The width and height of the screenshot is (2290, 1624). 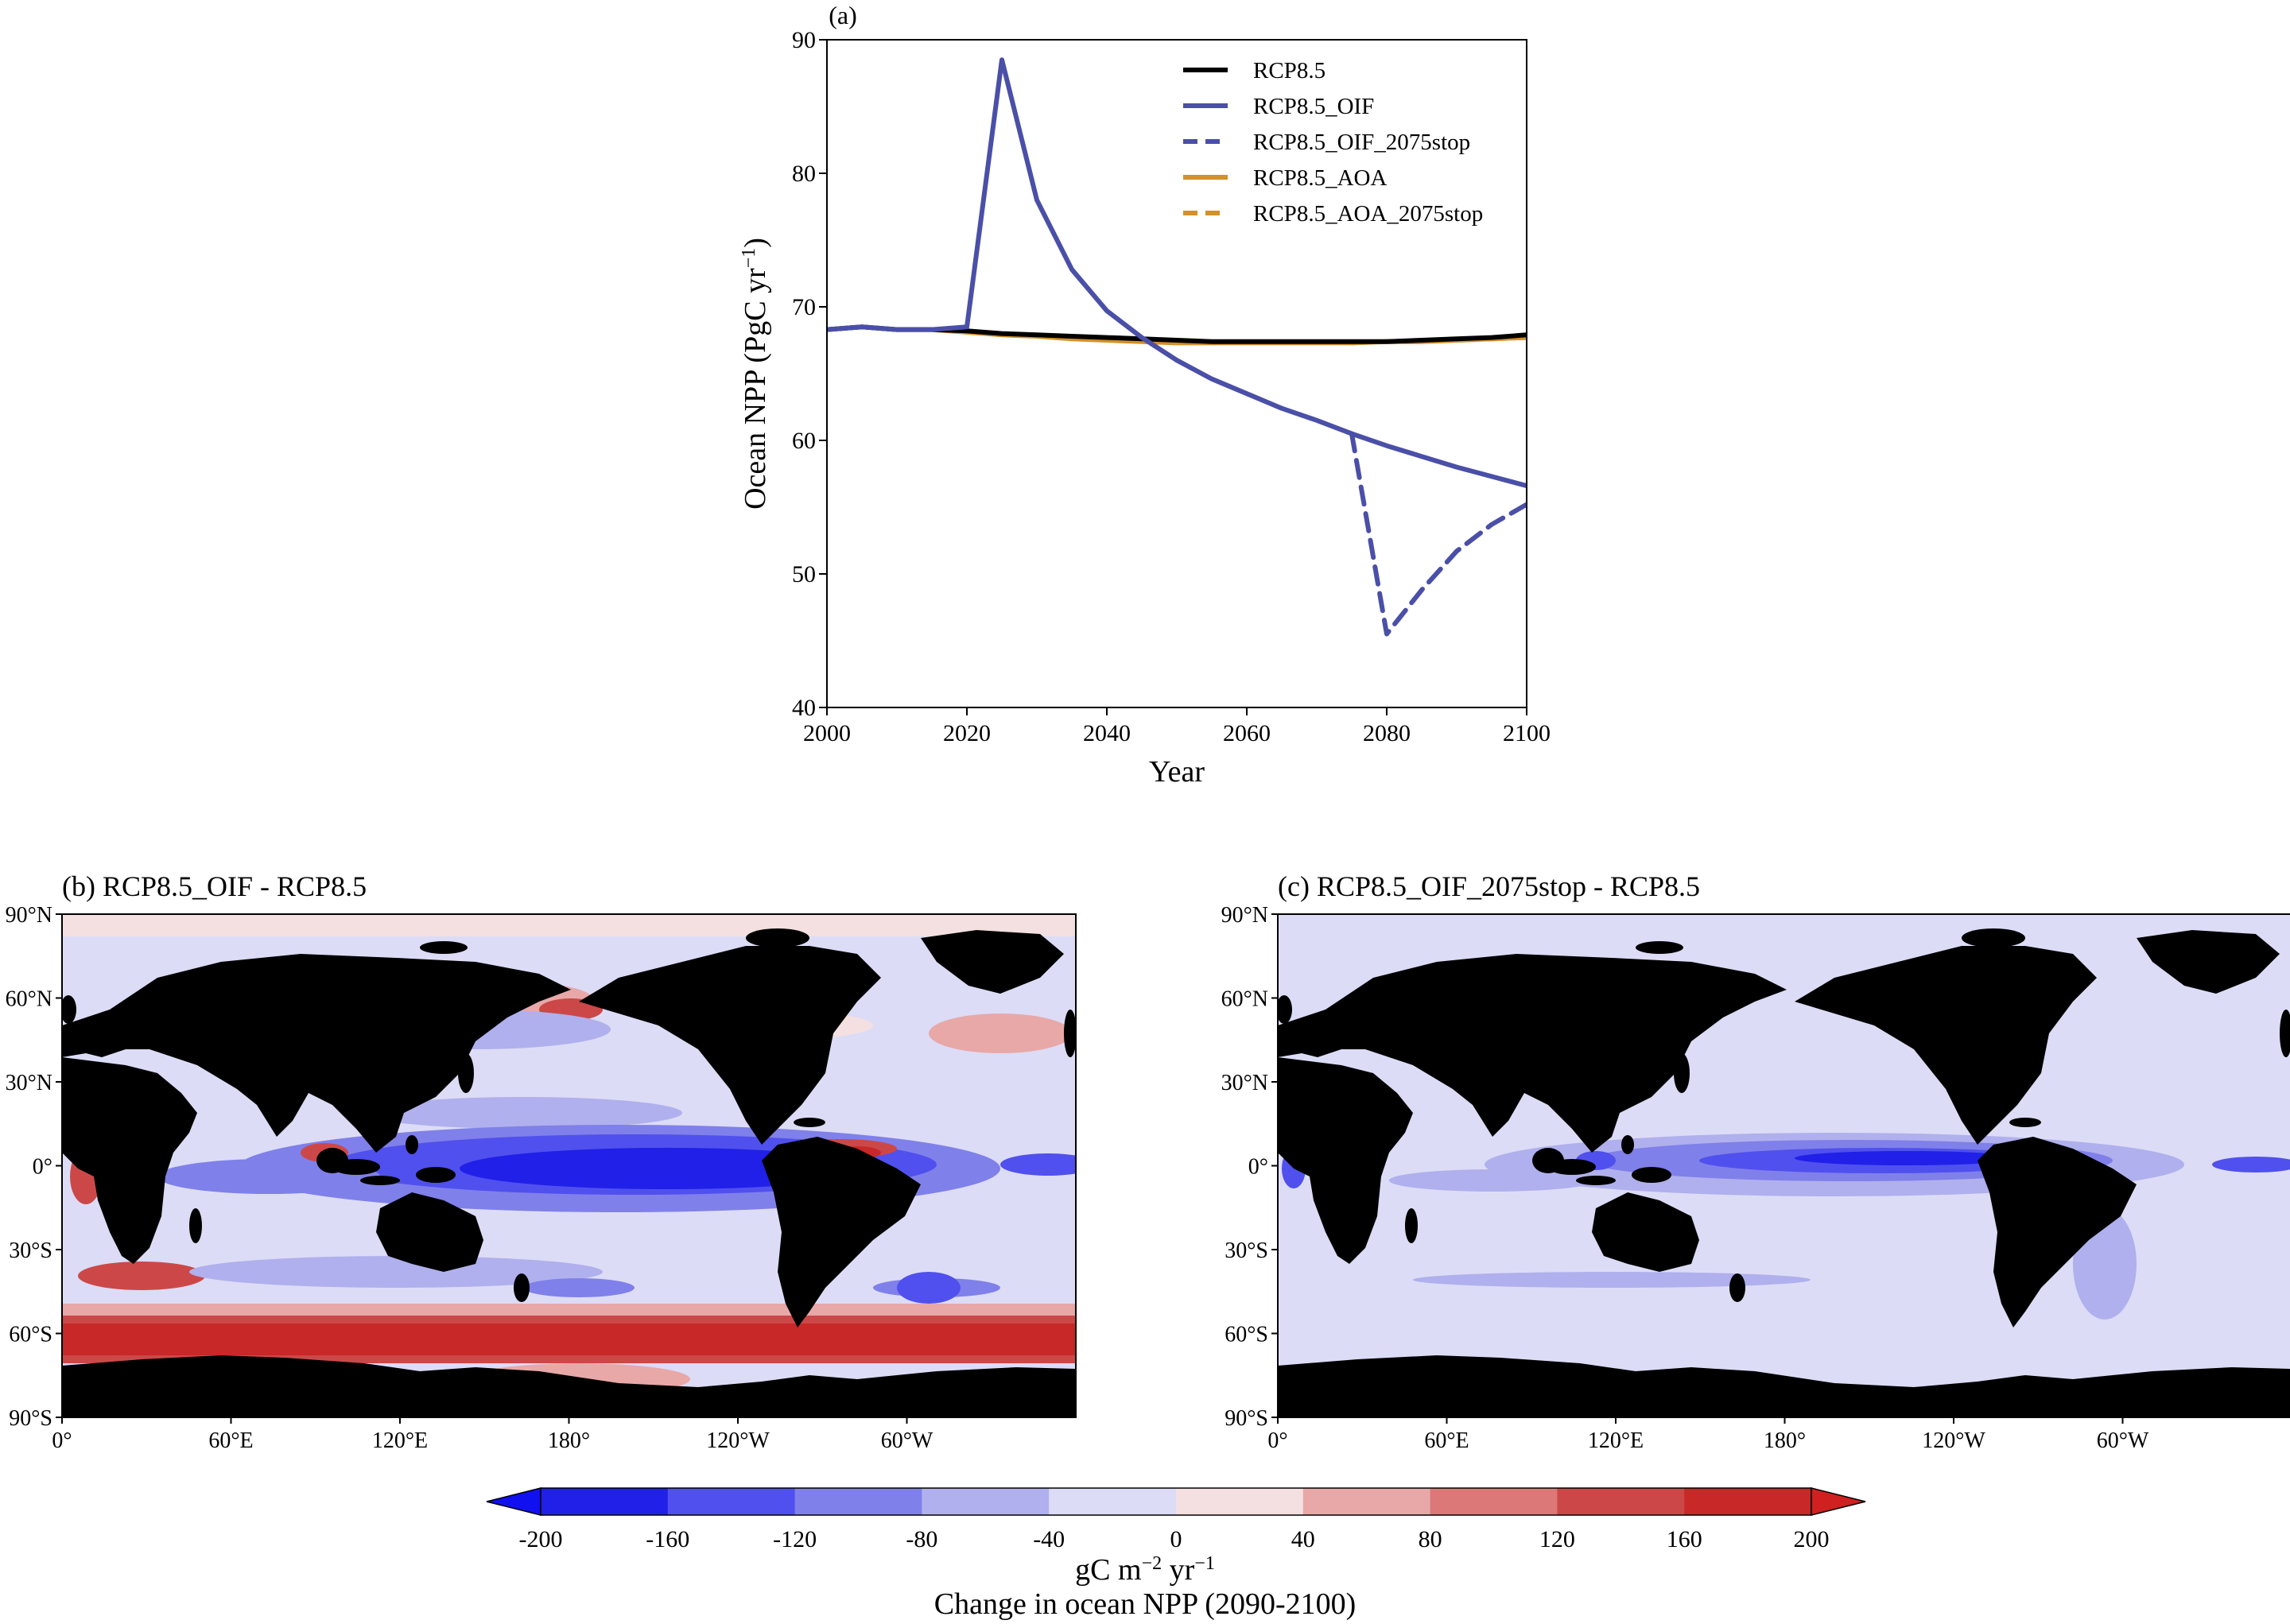 I want to click on colorbar-over-arrow, so click(x=1838, y=1501).